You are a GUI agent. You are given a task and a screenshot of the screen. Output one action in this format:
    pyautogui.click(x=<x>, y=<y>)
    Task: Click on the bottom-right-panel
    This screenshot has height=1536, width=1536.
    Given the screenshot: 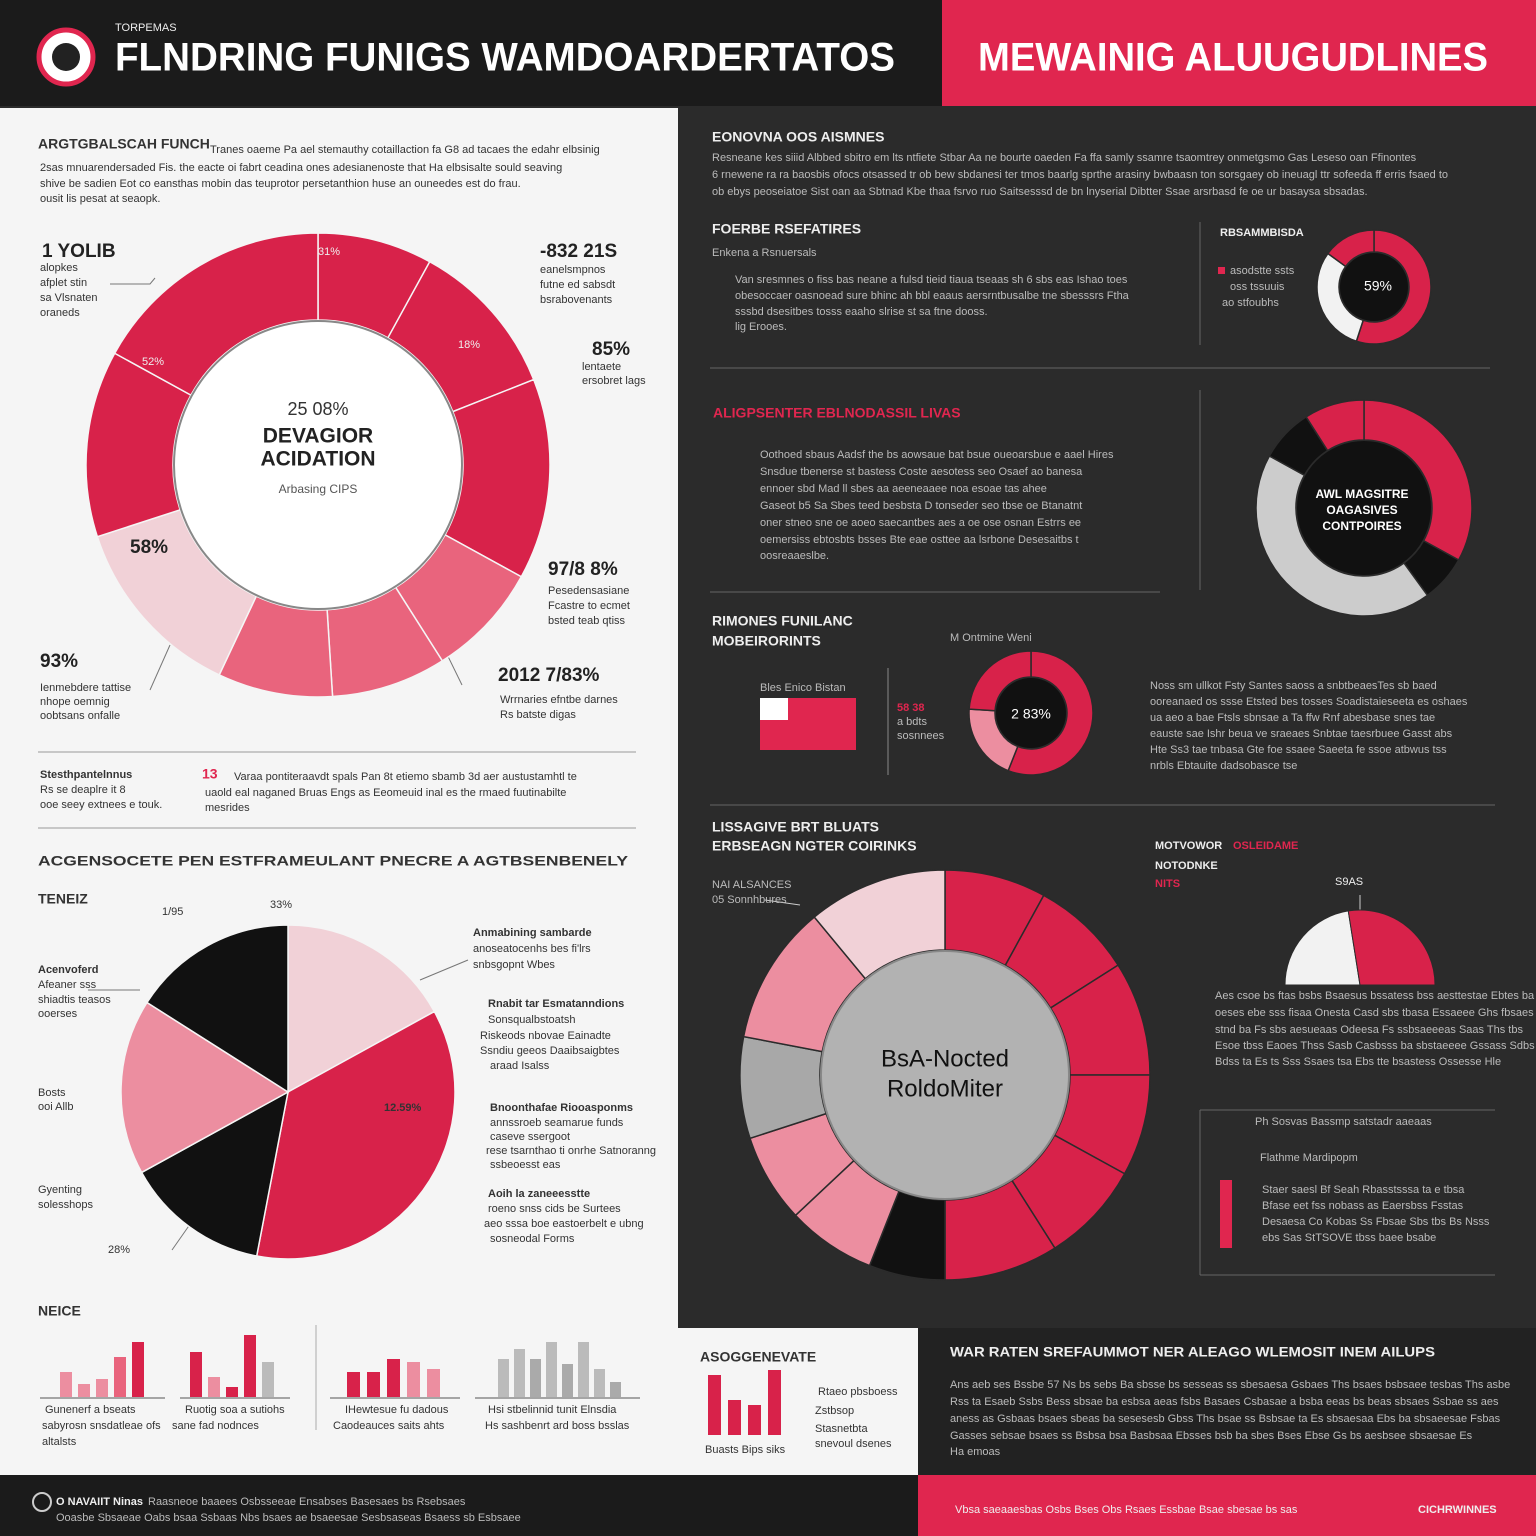 What is the action you would take?
    pyautogui.click(x=1227, y=1401)
    